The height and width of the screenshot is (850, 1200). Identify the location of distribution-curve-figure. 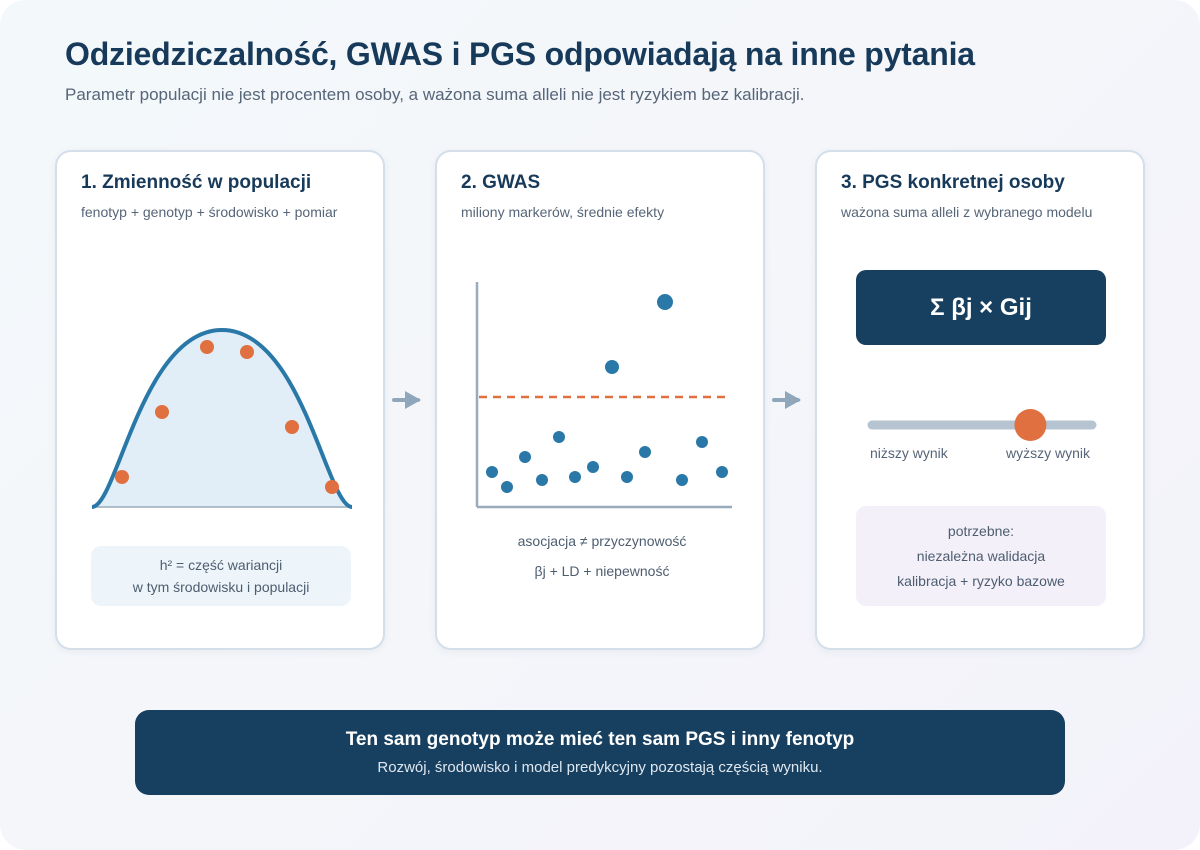
(222, 418).